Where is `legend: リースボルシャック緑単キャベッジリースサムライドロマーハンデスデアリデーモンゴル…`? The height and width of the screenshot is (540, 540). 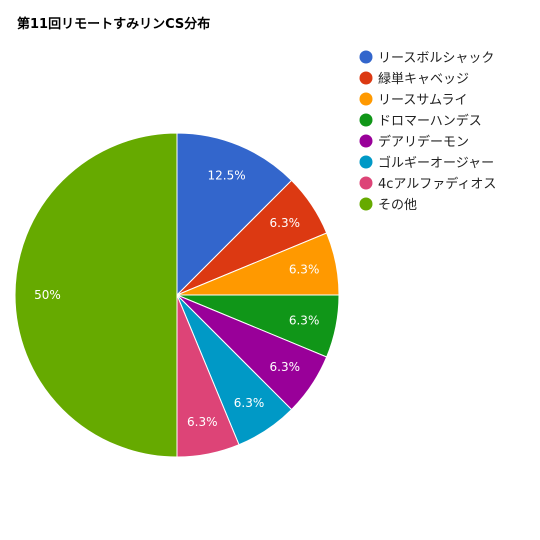
legend: リースボルシャック緑単キャベッジリースサムライドロマーハンデスデアリデーモンゴル… is located at coordinates (428, 132).